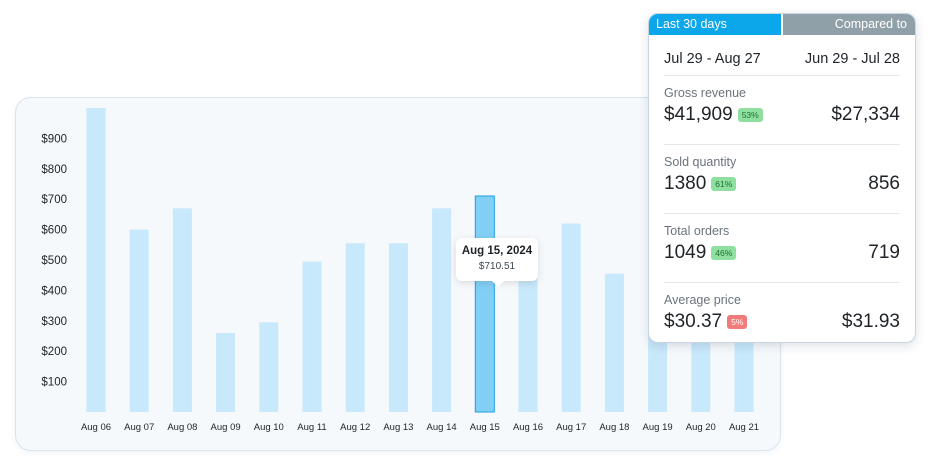 This screenshot has height=474, width=938. Describe the element at coordinates (701, 427) in the screenshot. I see `x-tick-label: Aug 20` at that location.